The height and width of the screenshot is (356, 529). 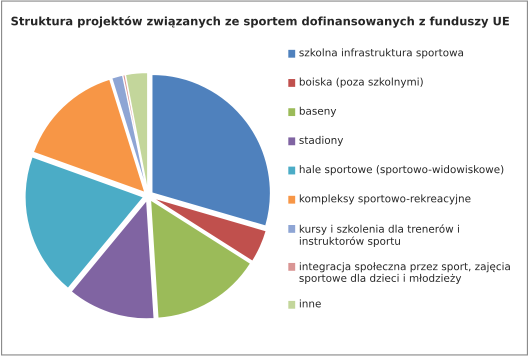 I want to click on legend-label: stadiony, so click(x=321, y=141).